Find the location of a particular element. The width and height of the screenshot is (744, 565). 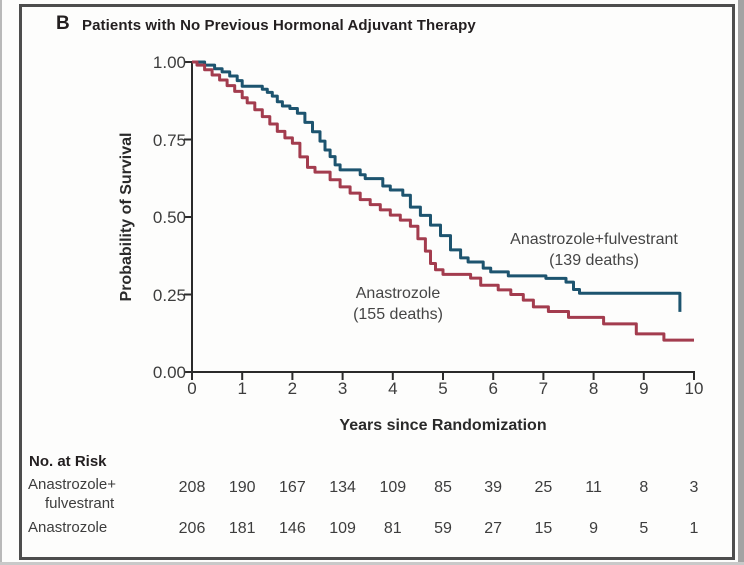

y-tick-label: 0.25 is located at coordinates (169, 295).